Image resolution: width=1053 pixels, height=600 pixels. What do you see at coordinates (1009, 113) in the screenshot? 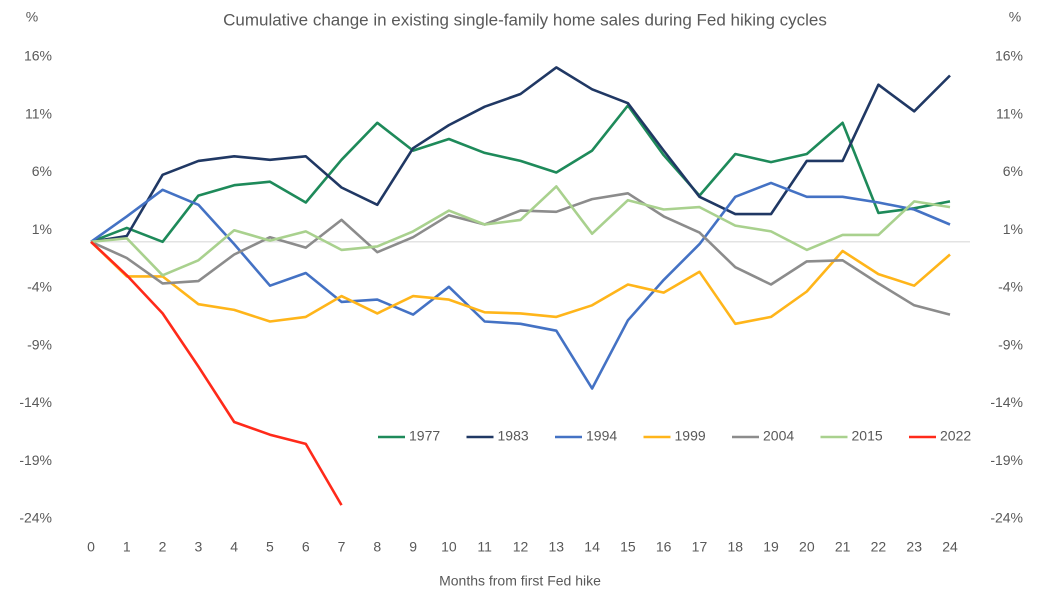
I see `y2-tick-label: 11%` at bounding box center [1009, 113].